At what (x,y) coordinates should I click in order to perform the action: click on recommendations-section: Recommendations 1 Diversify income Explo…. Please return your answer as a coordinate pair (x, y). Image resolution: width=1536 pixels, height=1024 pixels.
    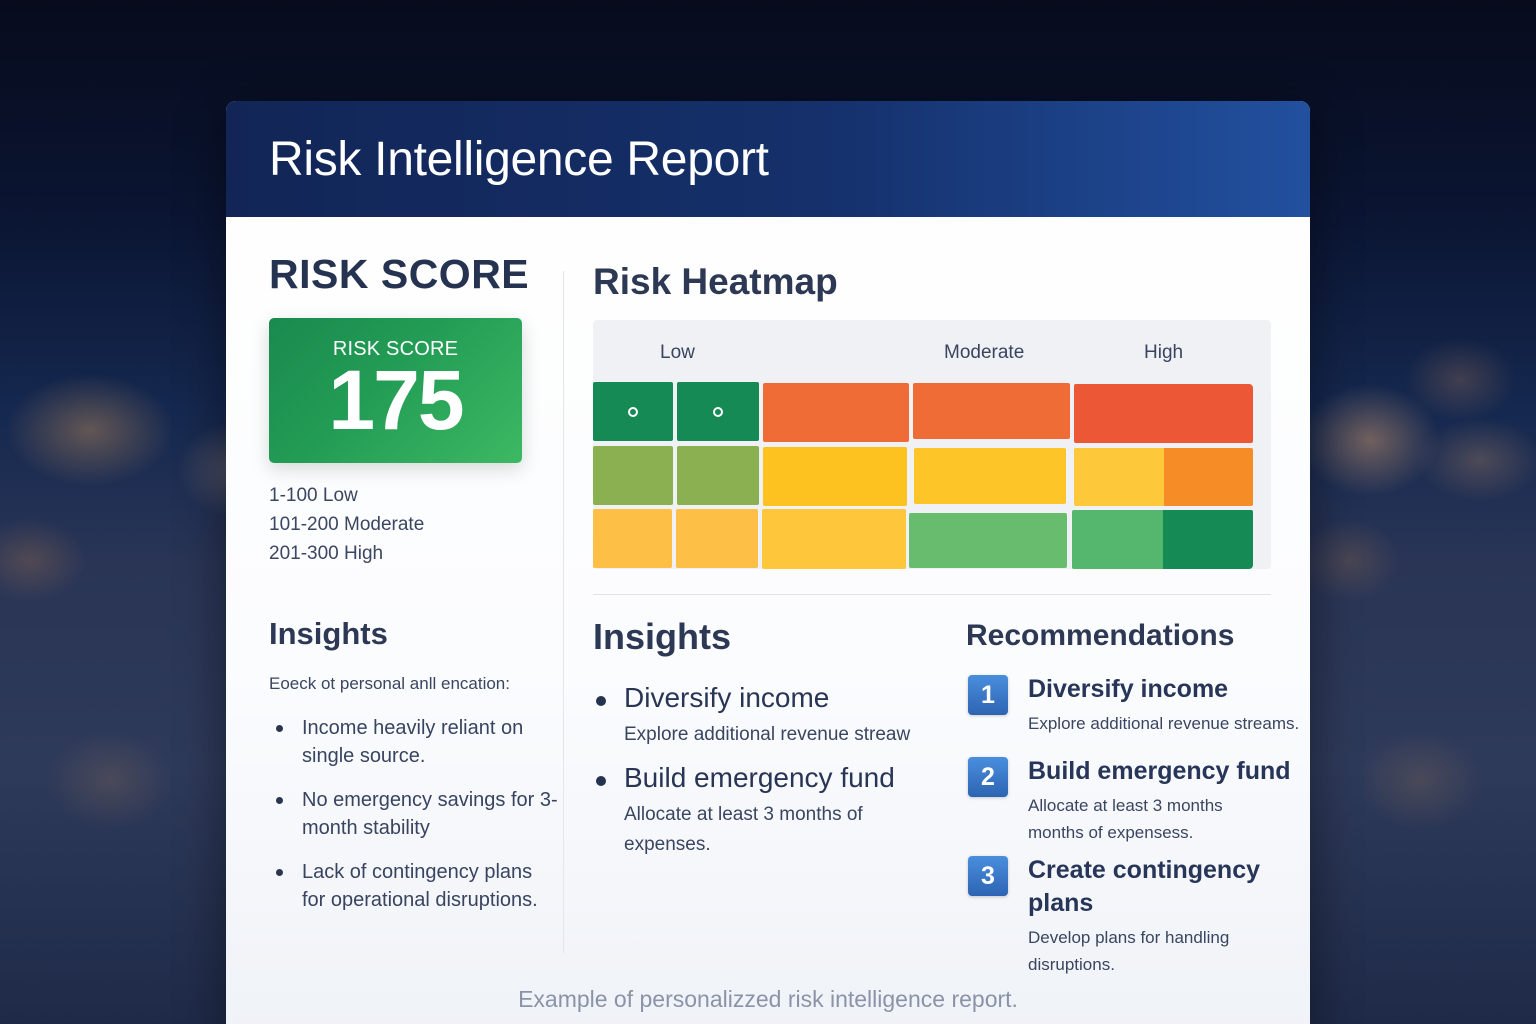
    Looking at the image, I should click on (1136, 798).